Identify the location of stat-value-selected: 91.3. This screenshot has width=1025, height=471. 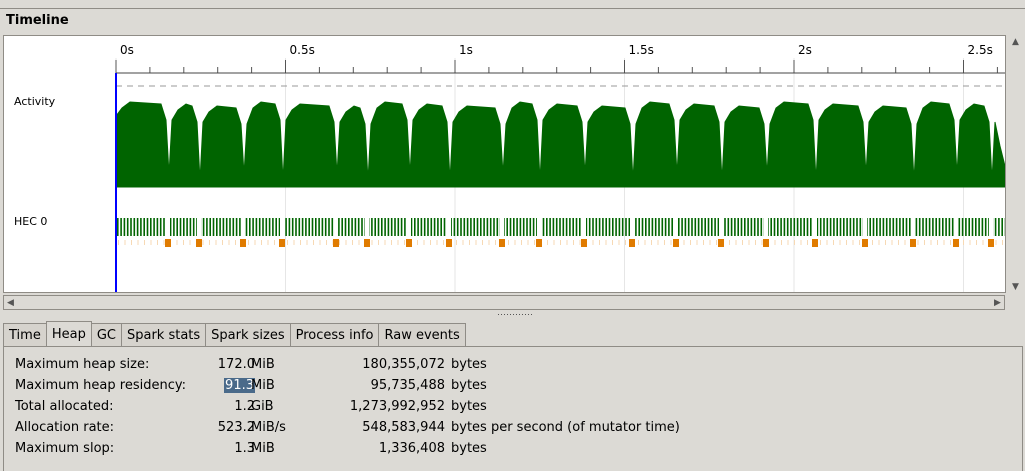
(215, 385).